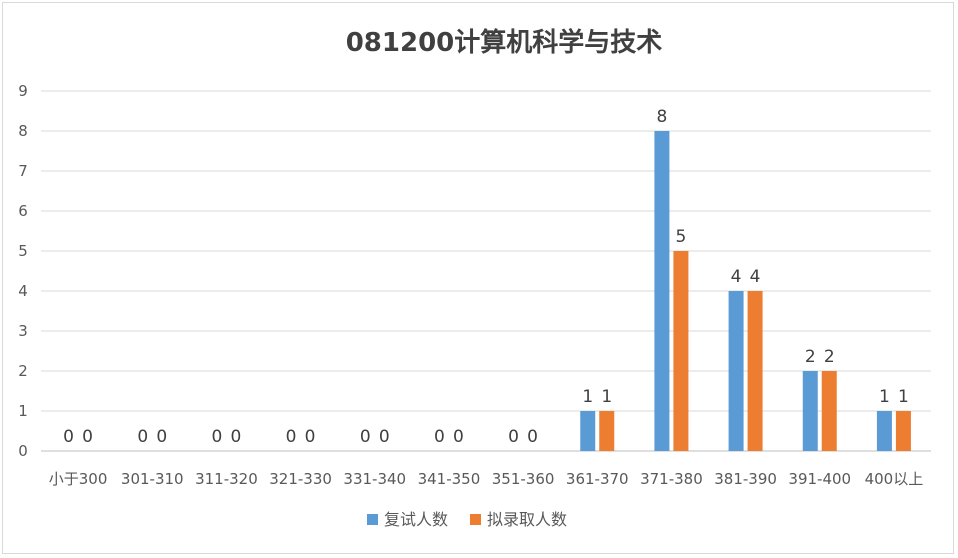 The height and width of the screenshot is (558, 958). What do you see at coordinates (449, 479) in the screenshot?
I see `x-tick-label: 341-350` at bounding box center [449, 479].